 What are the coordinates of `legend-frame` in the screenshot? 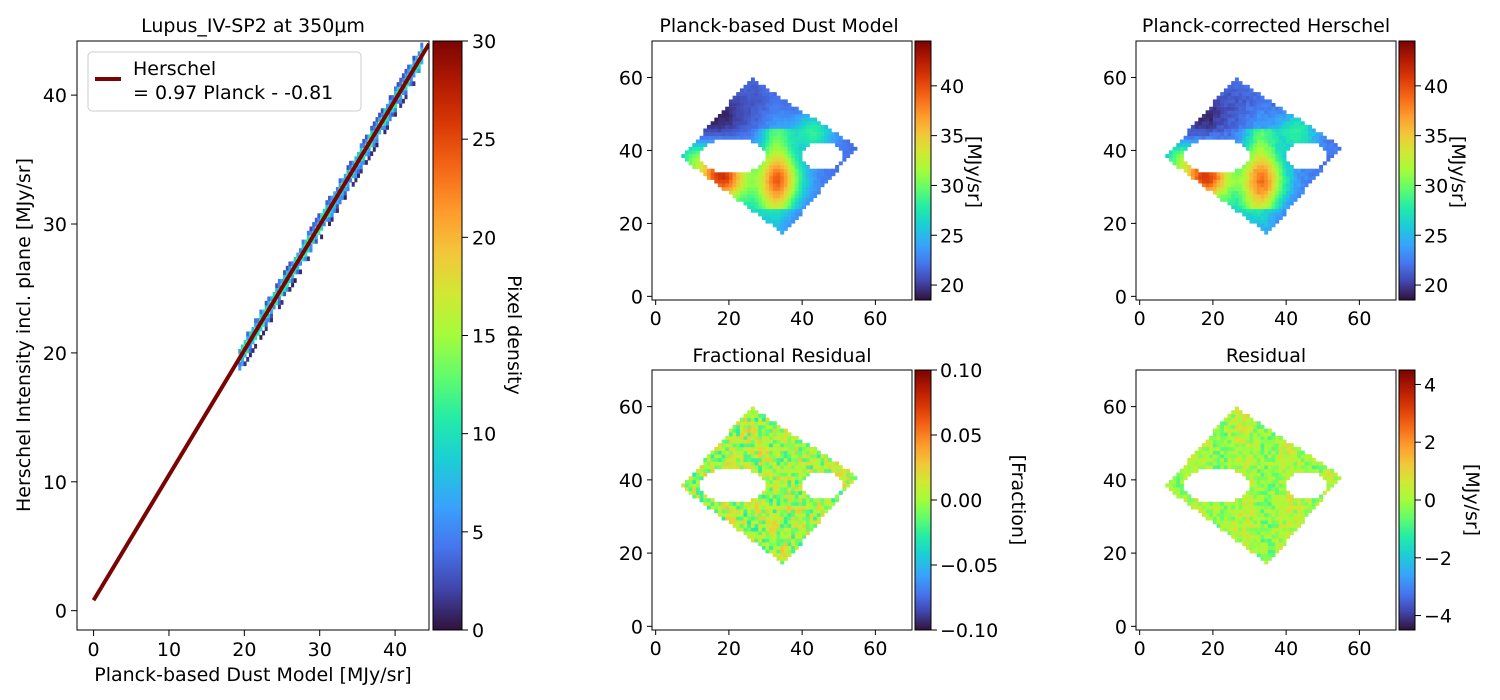 It's located at (224, 81).